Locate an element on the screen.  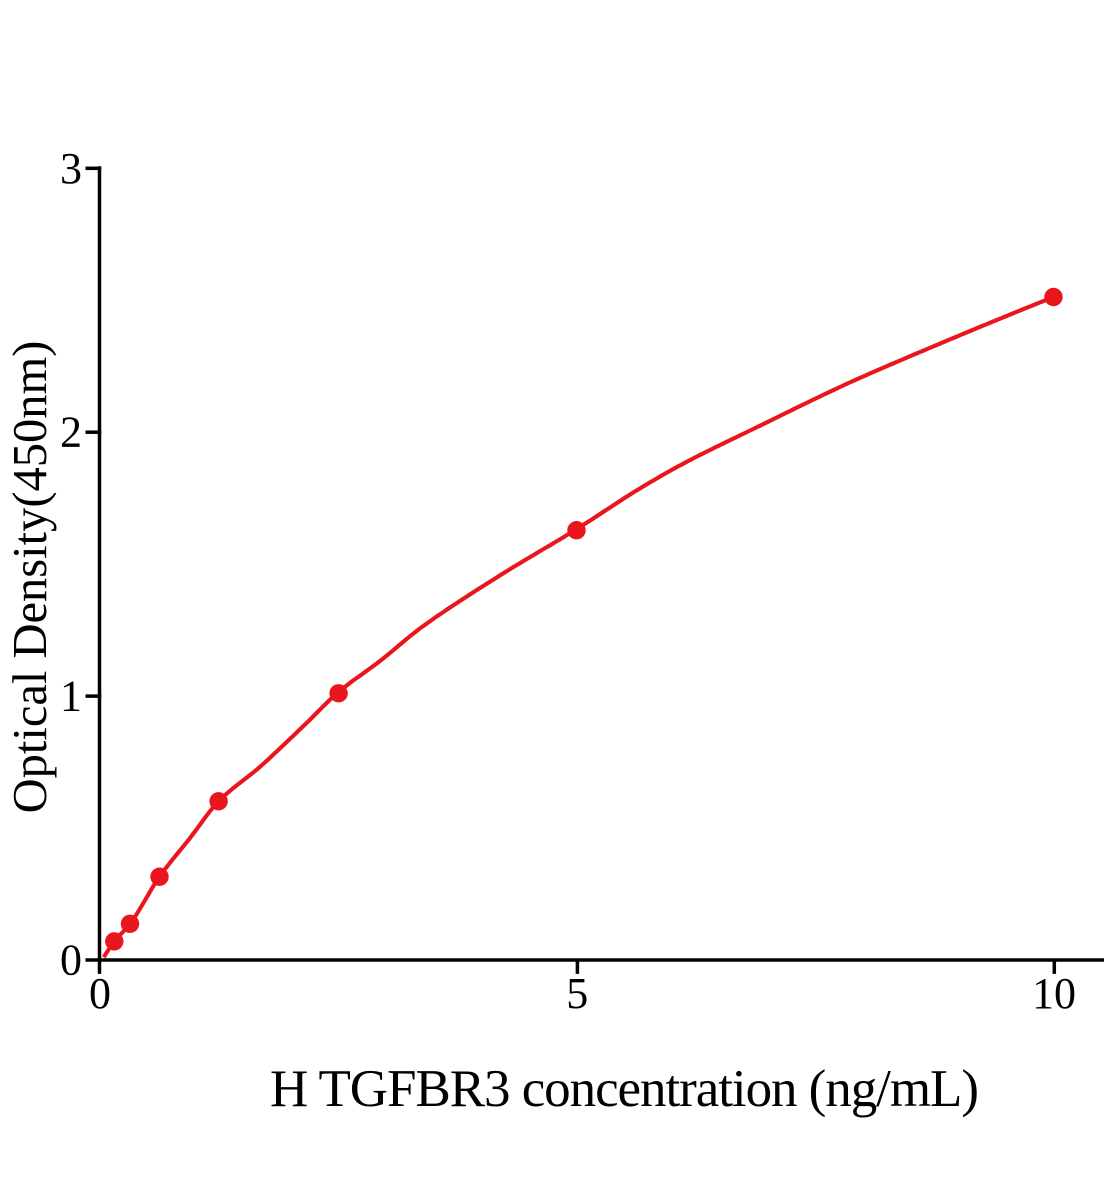
svg-text: 5 is located at coordinates (577, 993).